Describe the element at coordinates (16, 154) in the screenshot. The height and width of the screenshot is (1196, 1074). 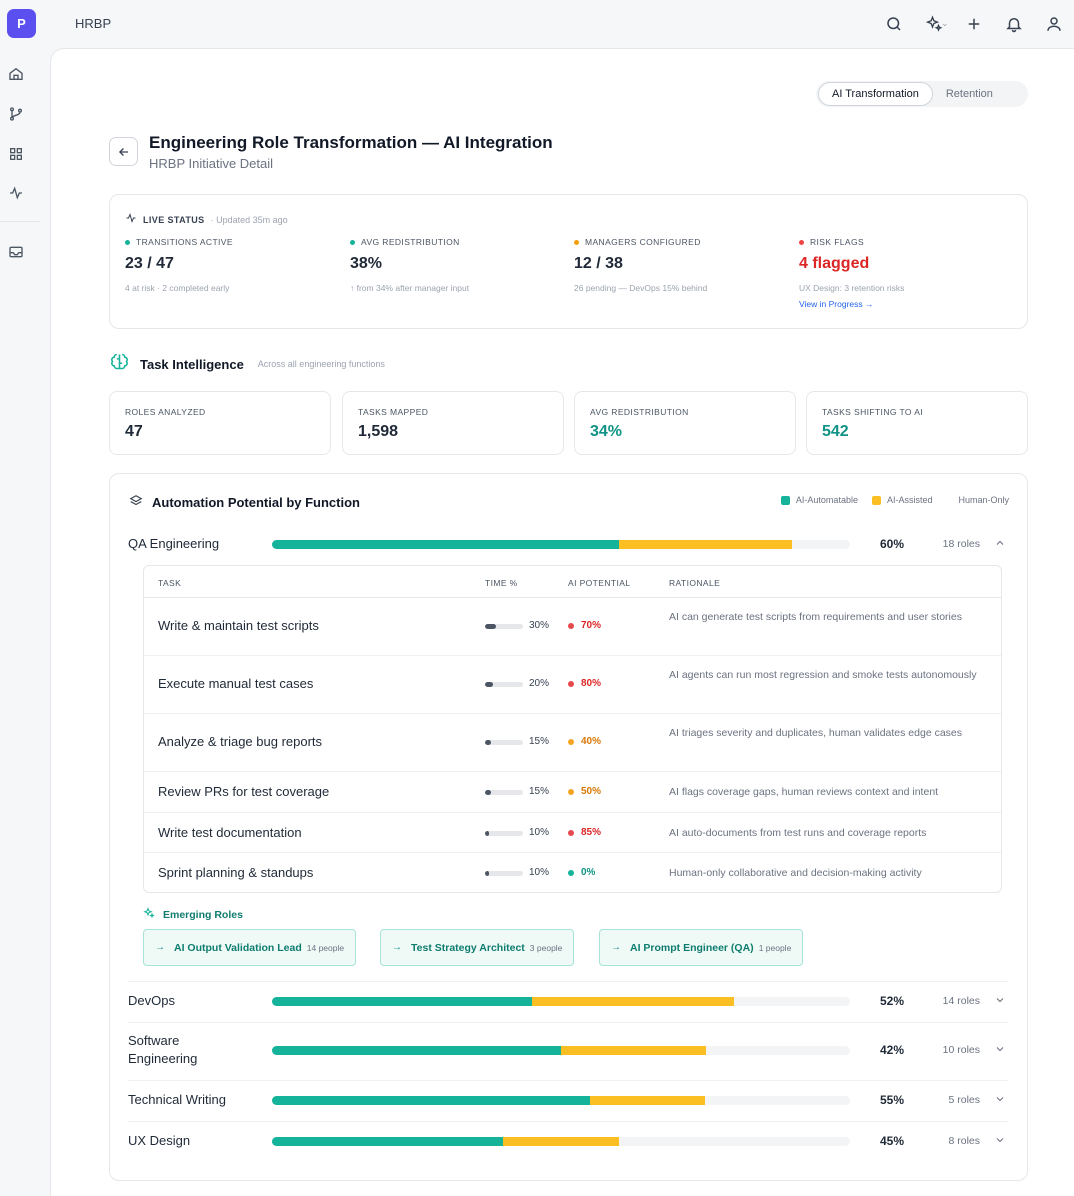
I see `grid-icon` at that location.